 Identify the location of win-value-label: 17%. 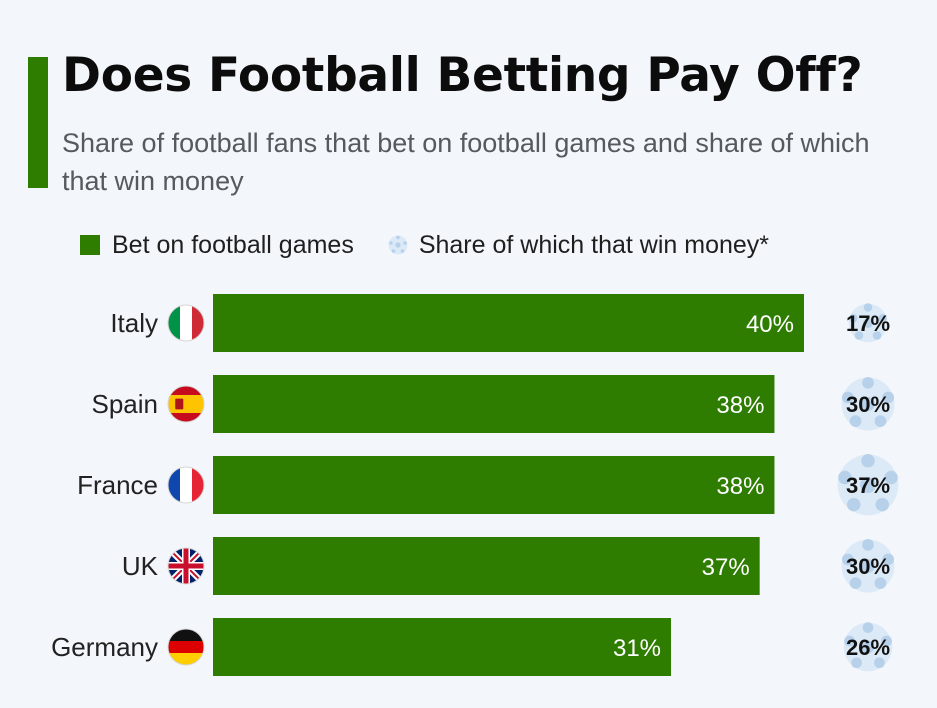
(868, 323).